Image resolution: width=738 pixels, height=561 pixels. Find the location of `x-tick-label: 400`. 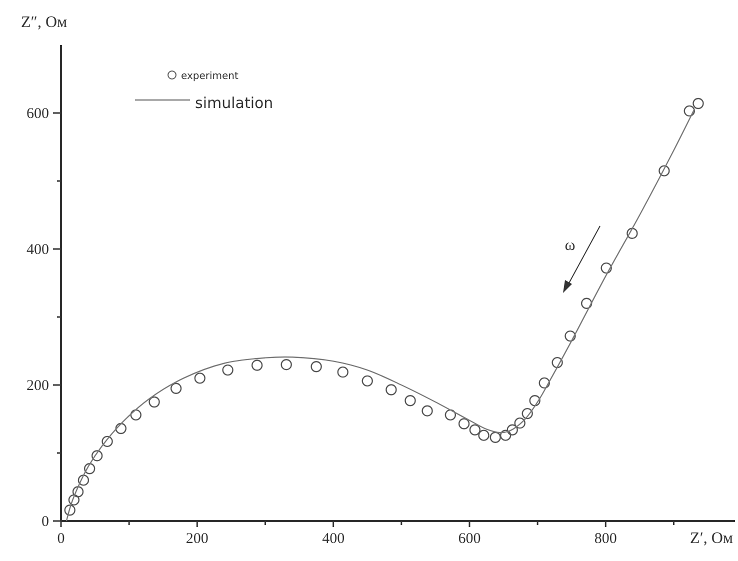

x-tick-label: 400 is located at coordinates (333, 539).